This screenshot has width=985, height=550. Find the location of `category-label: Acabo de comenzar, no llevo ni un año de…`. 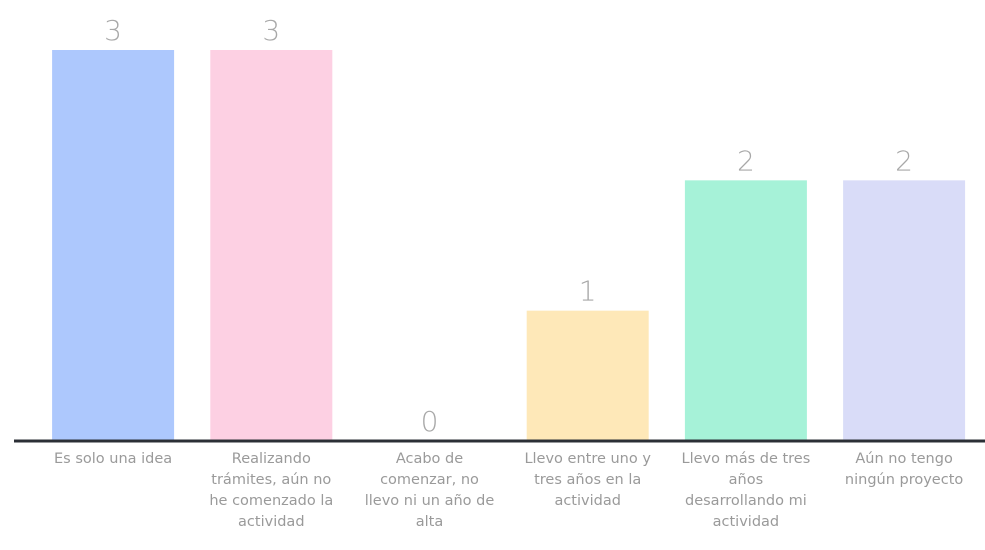

category-label: Acabo de comenzar, no llevo ni un año de… is located at coordinates (429, 490).